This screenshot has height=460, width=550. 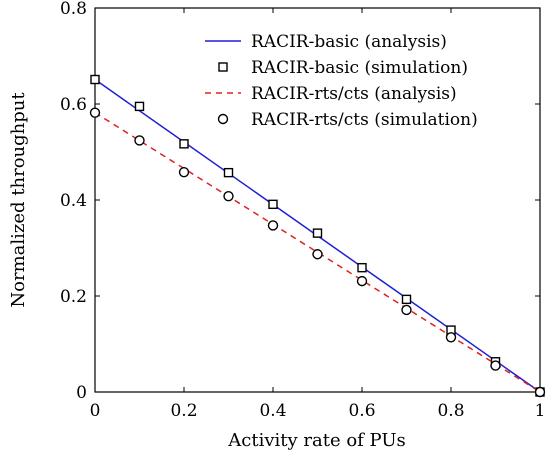 I want to click on legend-label: RACIR-basic (analysis), so click(x=349, y=42).